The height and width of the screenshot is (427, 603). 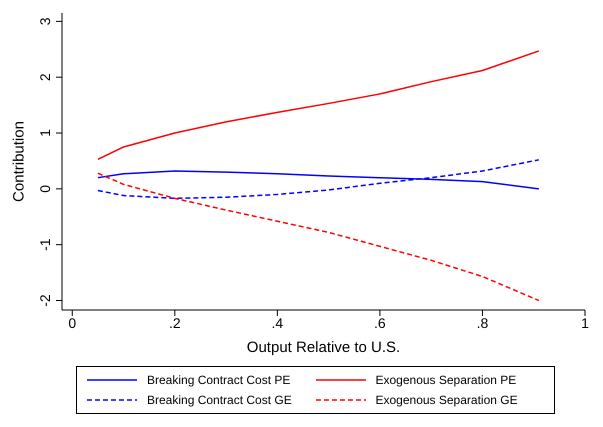 I want to click on y-tick-label: -2, so click(x=45, y=300).